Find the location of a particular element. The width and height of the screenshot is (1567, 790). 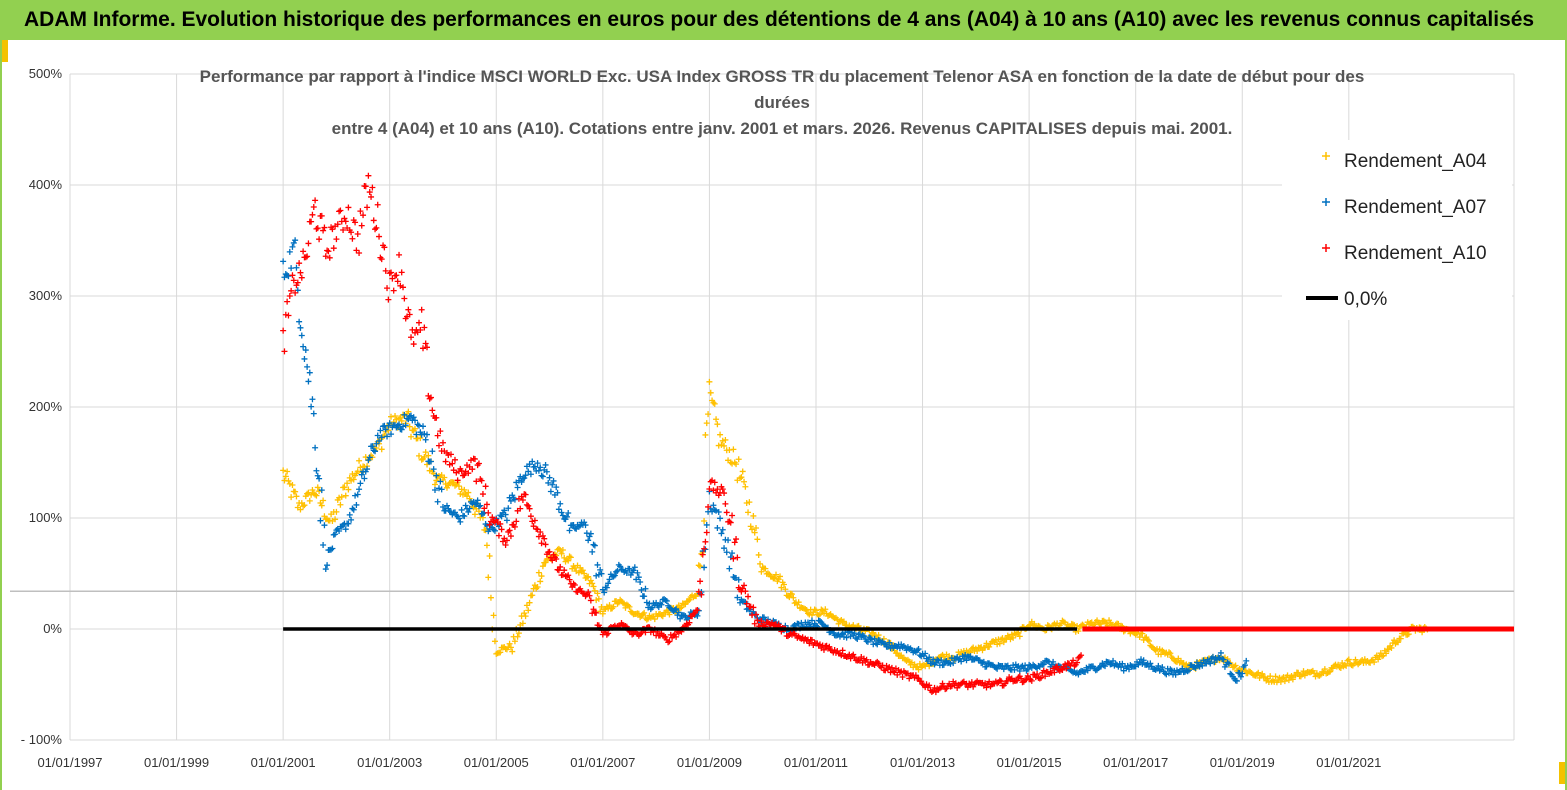

y-tick-label: 200% is located at coordinates (46, 406).